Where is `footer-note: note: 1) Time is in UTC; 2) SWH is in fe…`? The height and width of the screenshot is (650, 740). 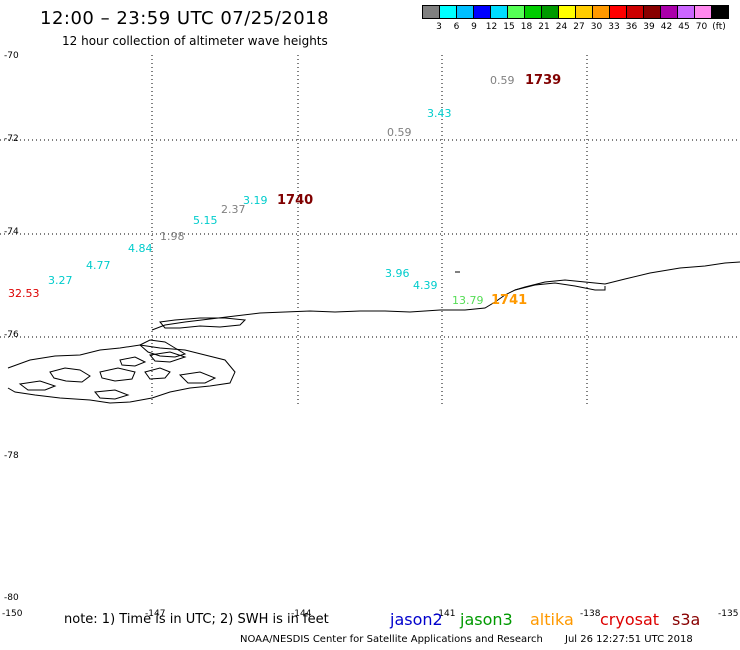
footer-note: note: 1) Time is in UTC; 2) SWH is in fe… is located at coordinates (196, 619).